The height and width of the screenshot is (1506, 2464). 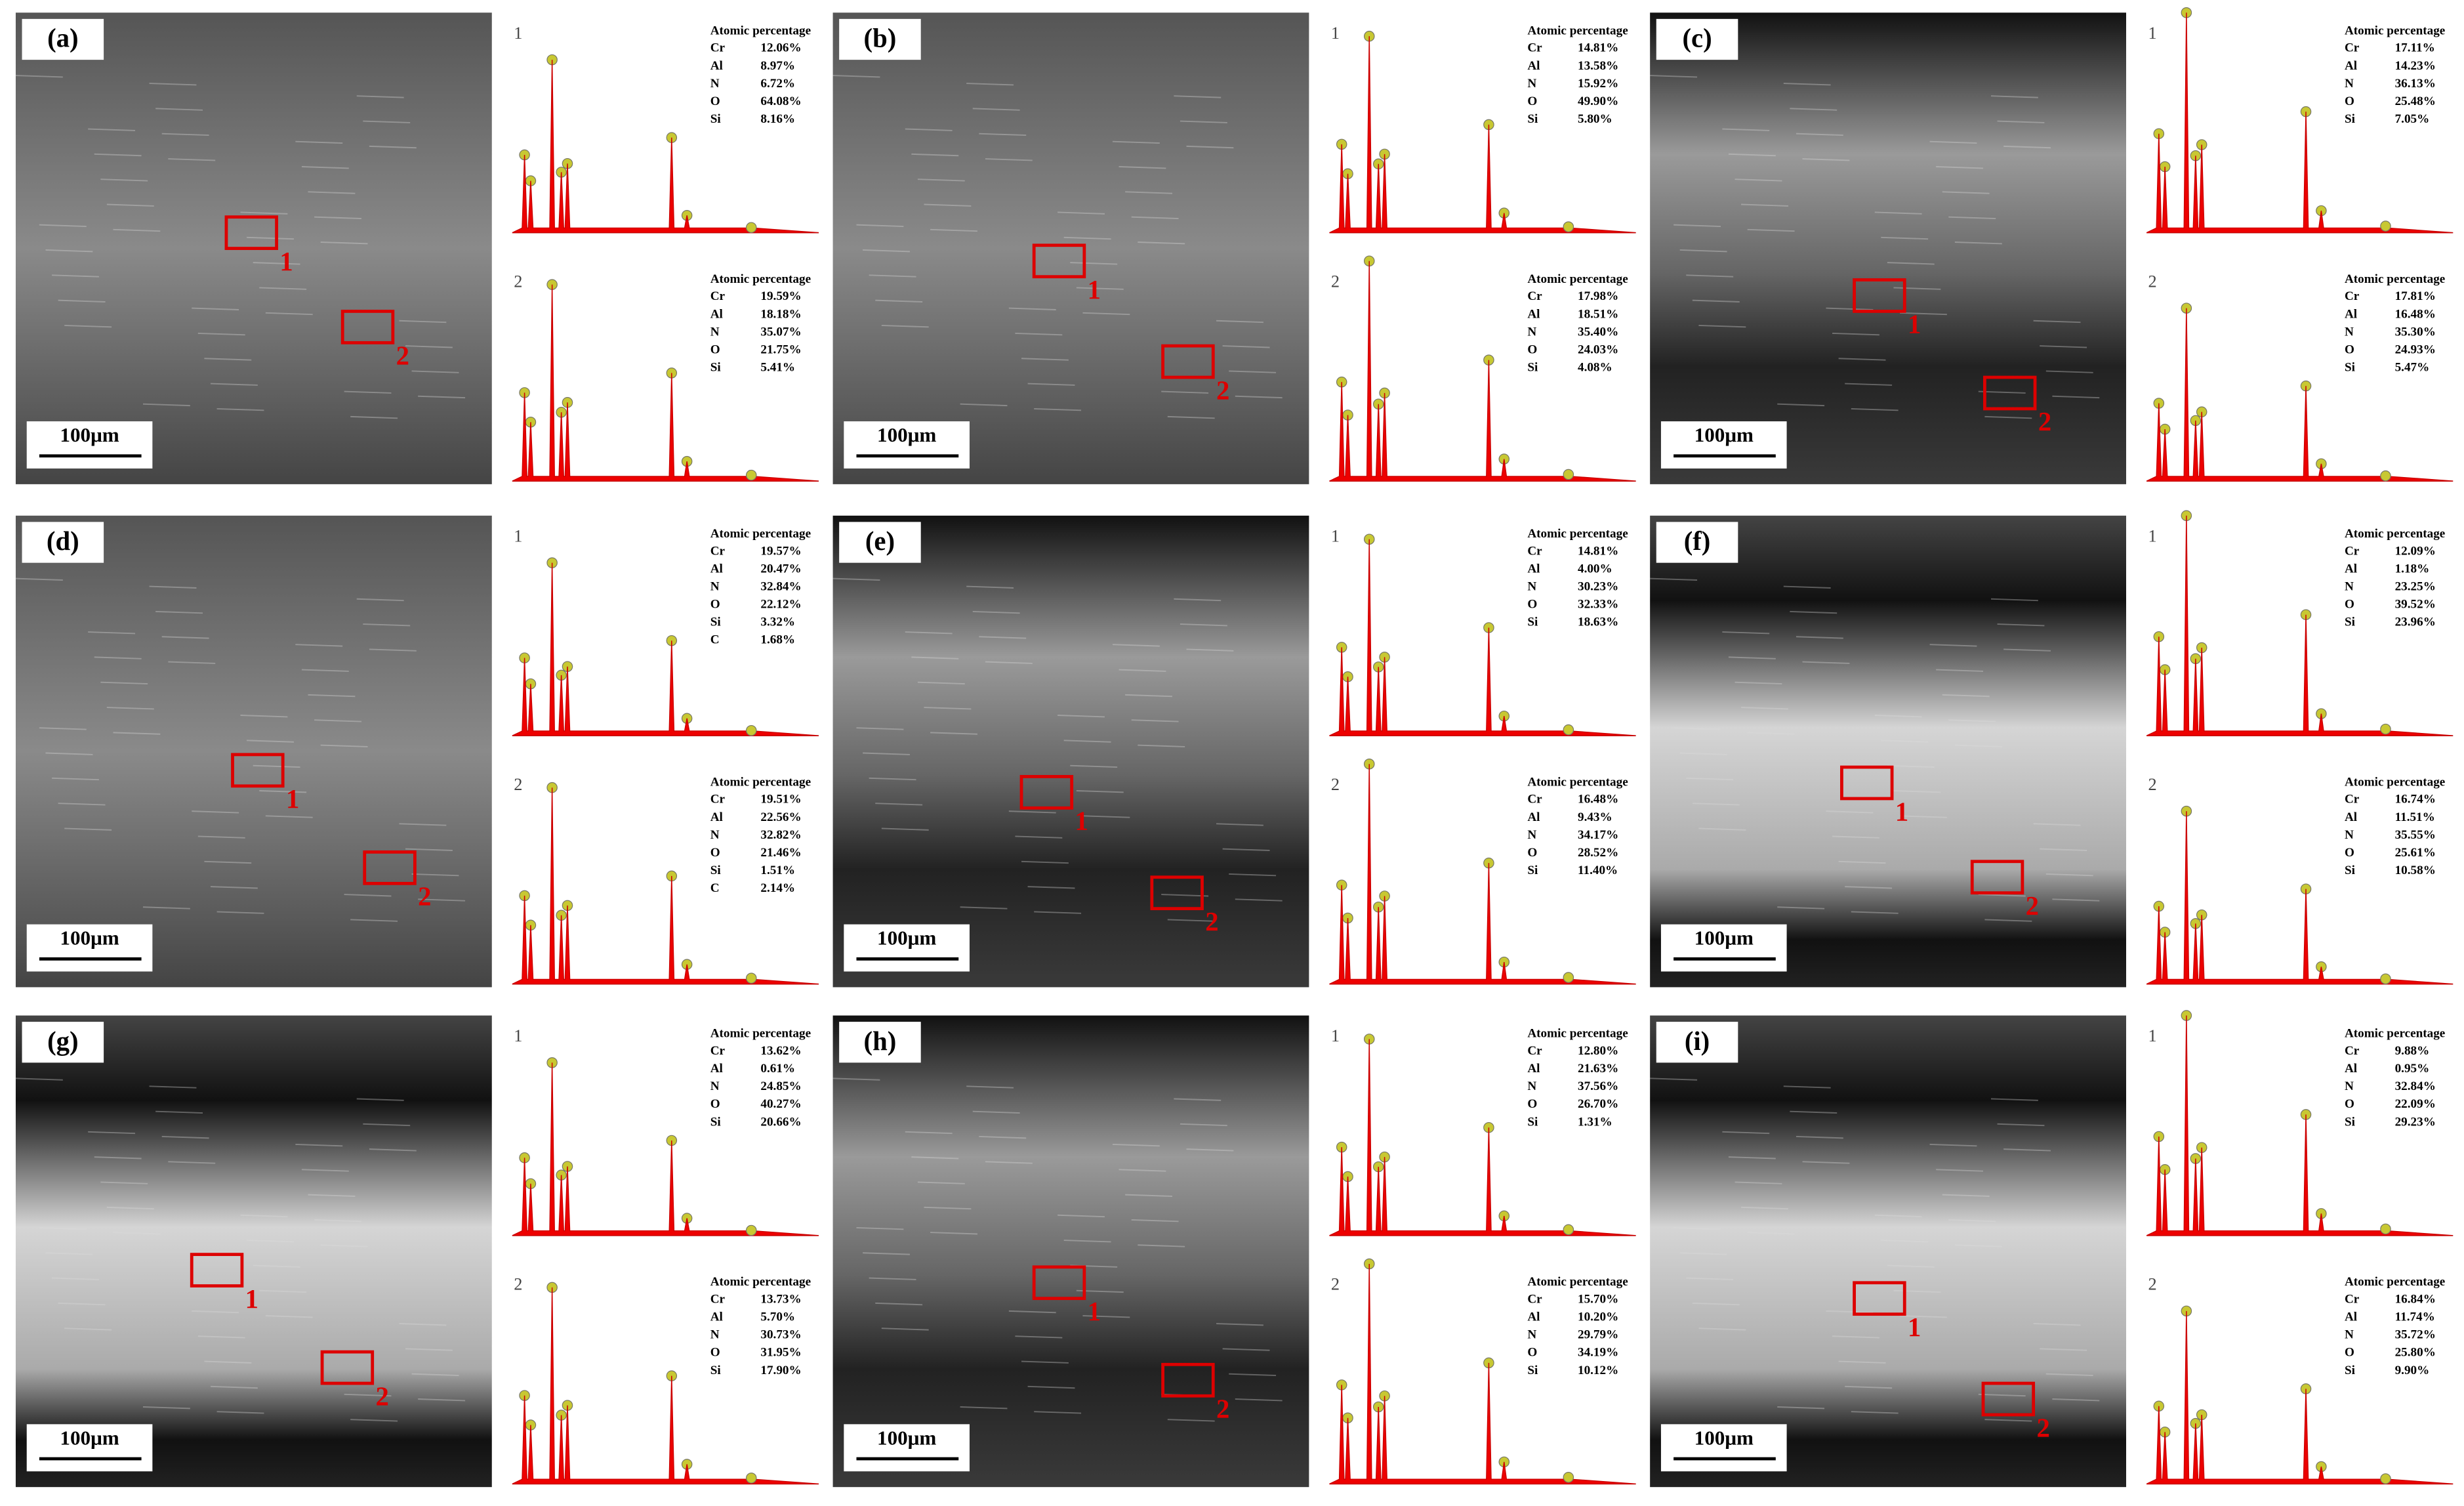 What do you see at coordinates (880, 541) in the screenshot?
I see `panel-label: (e)` at bounding box center [880, 541].